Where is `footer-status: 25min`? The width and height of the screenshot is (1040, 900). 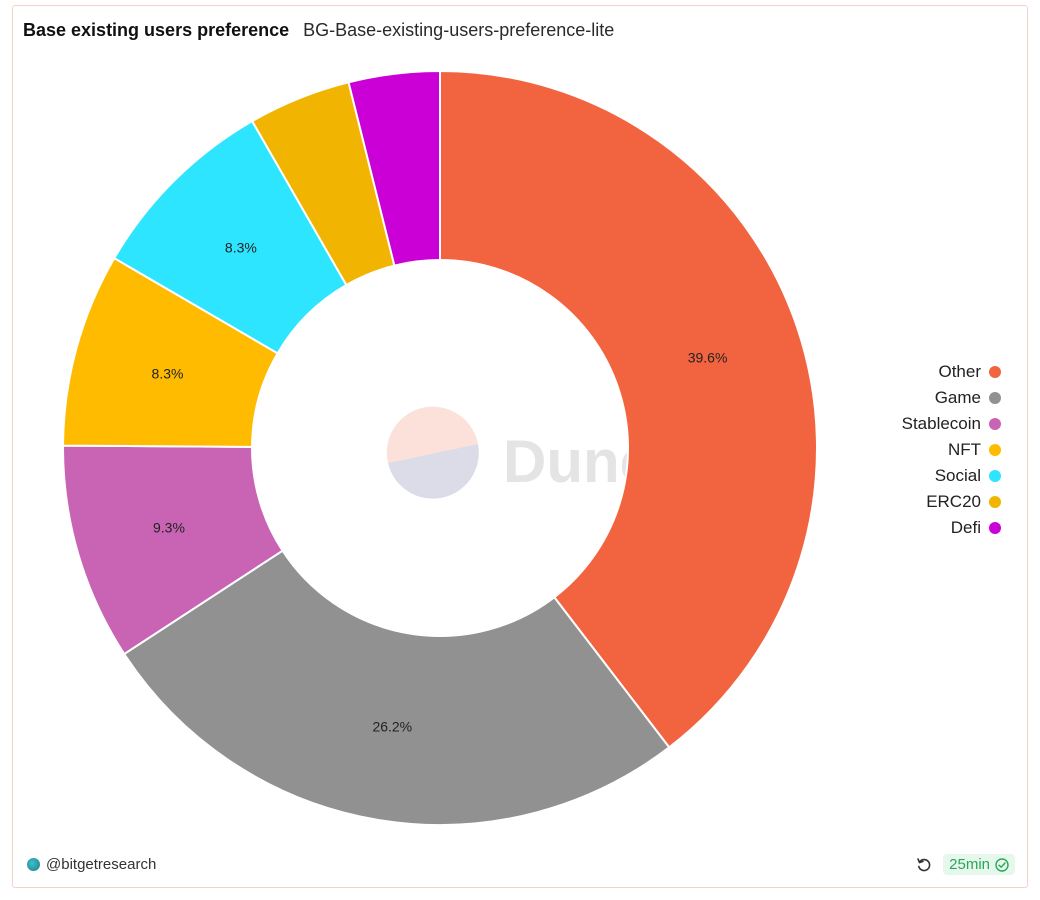
footer-status: 25min is located at coordinates (965, 864).